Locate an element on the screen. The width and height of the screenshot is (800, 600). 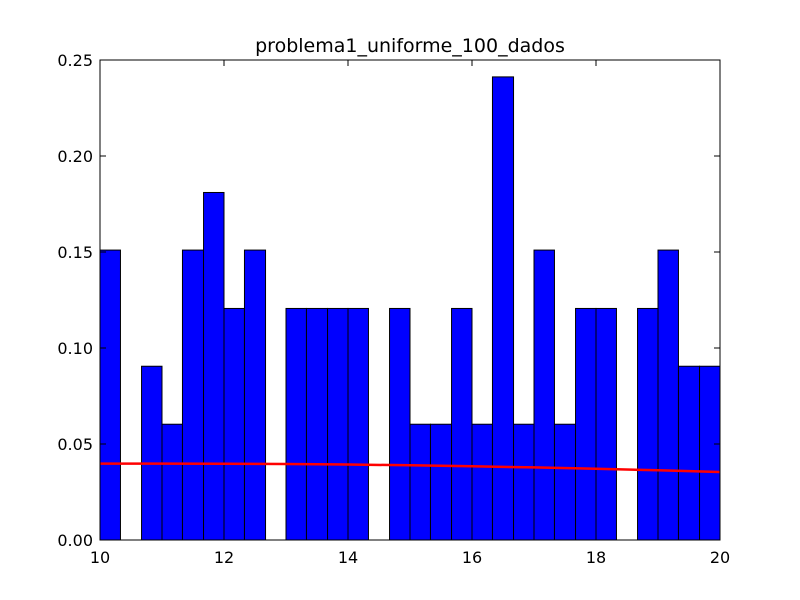
y-tick-label: 0.05 is located at coordinates (75, 444).